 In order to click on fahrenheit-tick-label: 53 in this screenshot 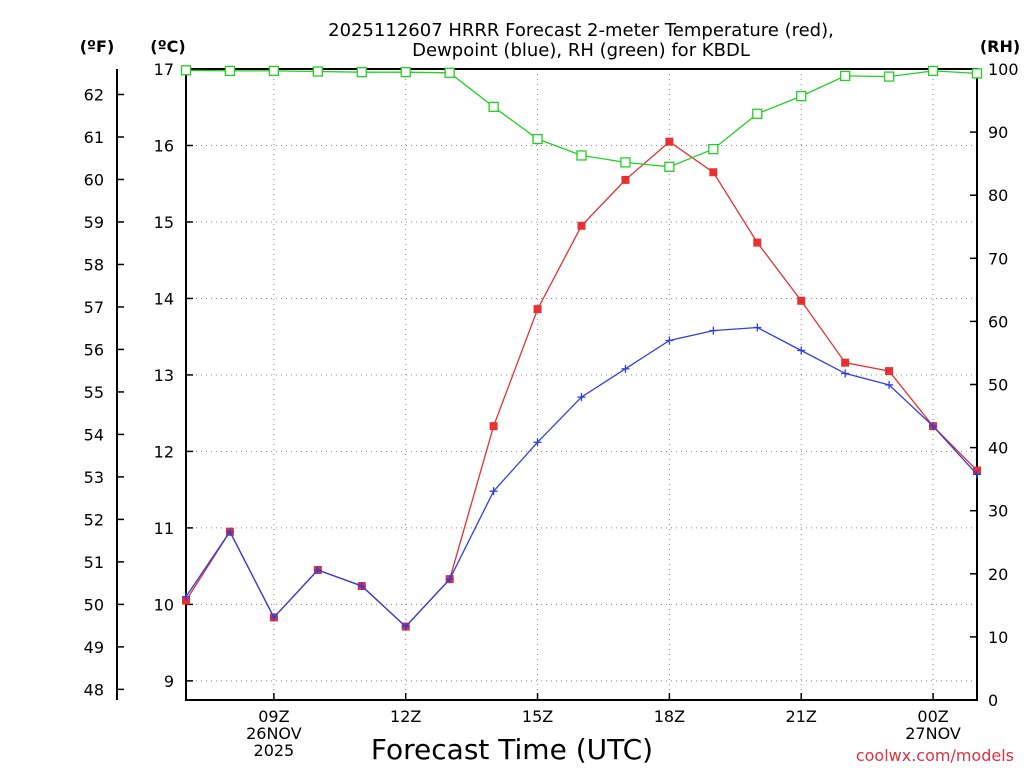, I will do `click(94, 477)`.